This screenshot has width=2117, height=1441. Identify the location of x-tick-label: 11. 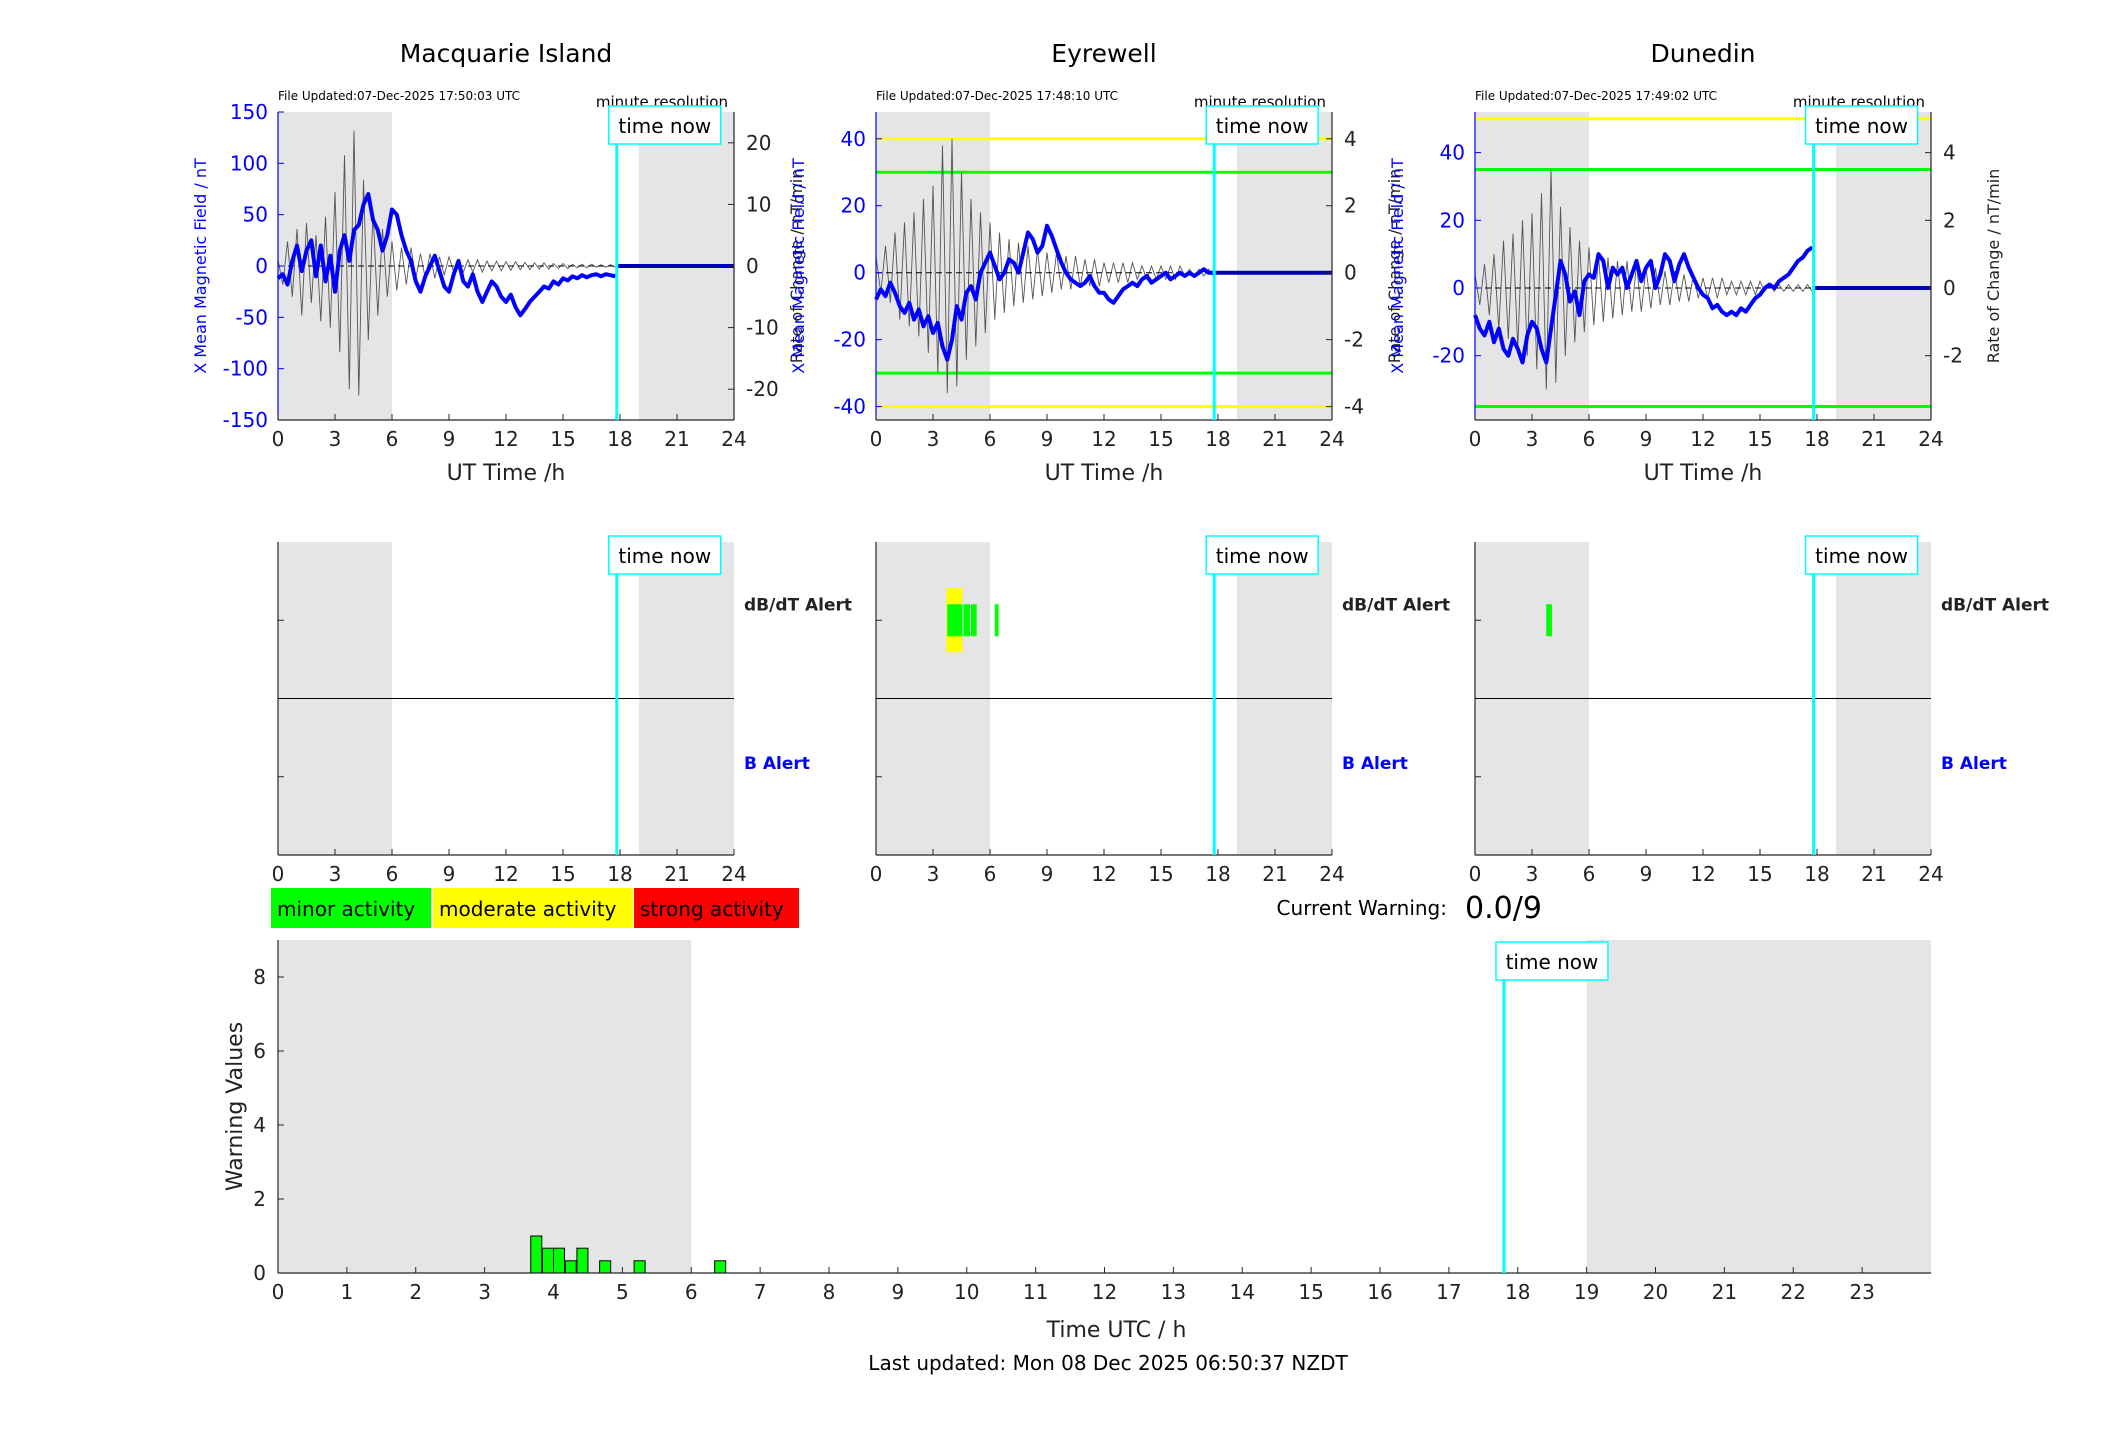
(1035, 1292).